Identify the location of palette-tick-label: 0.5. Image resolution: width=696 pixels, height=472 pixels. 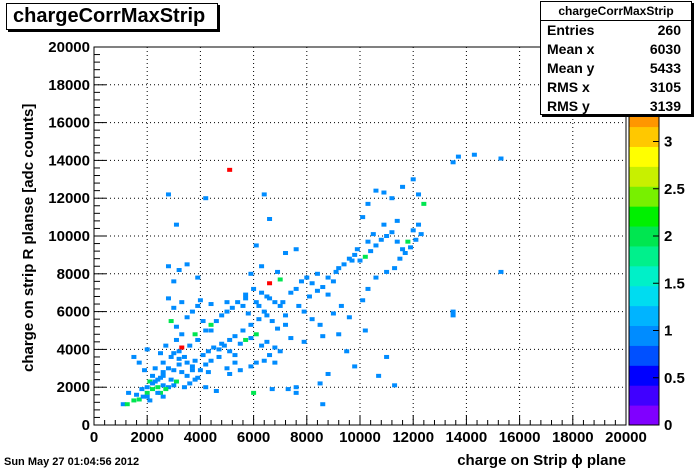
(674, 378).